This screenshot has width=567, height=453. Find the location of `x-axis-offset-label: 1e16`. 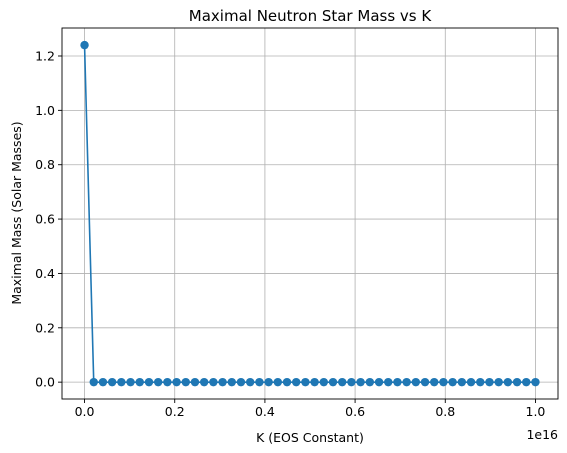

x-axis-offset-label: 1e16 is located at coordinates (542, 434).